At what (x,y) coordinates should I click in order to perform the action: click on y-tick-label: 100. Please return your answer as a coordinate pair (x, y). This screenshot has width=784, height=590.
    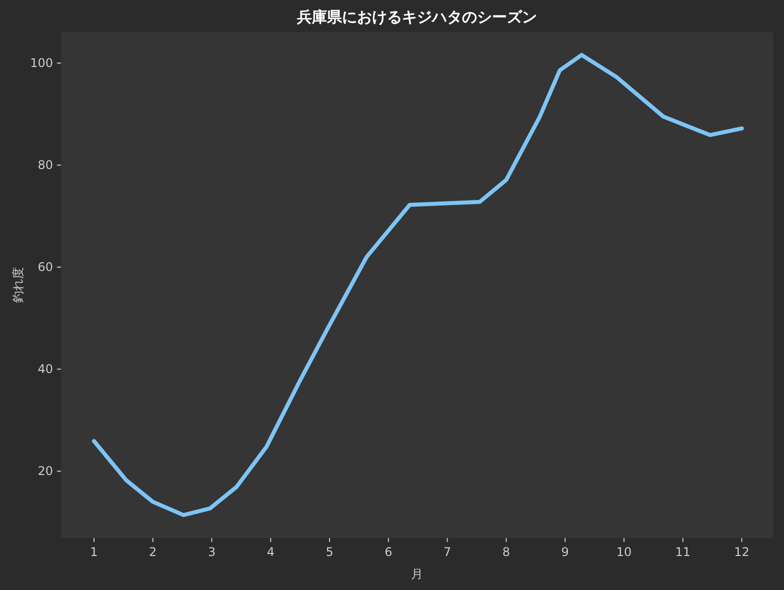
    Looking at the image, I should click on (41, 63).